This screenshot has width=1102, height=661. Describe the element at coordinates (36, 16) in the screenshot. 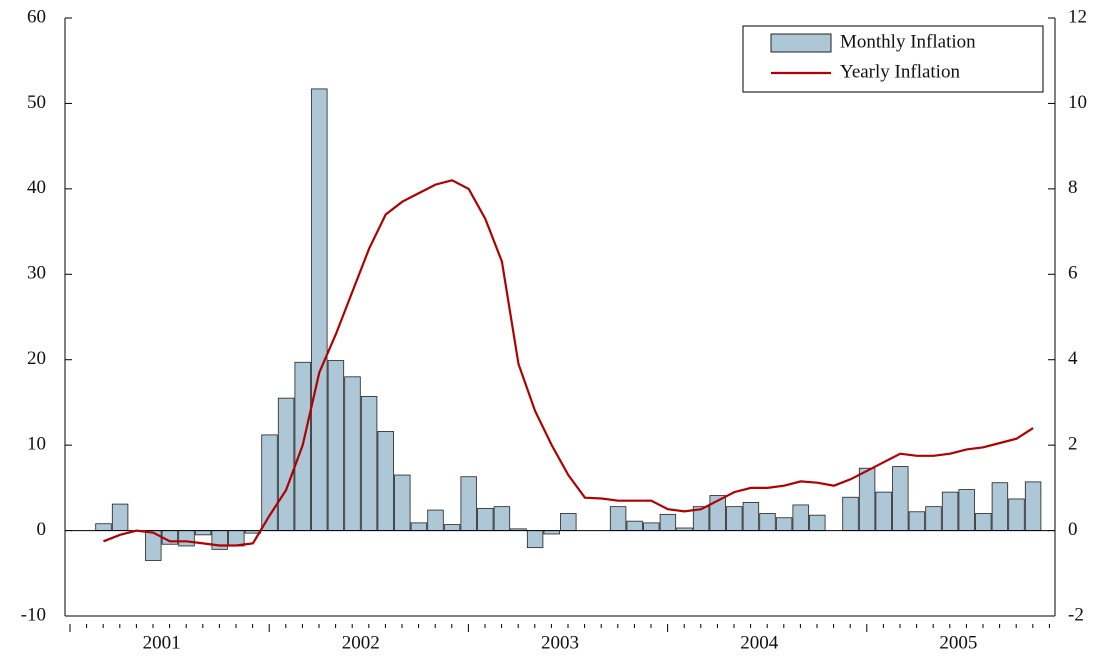

I see `y-tick-label: 60` at that location.